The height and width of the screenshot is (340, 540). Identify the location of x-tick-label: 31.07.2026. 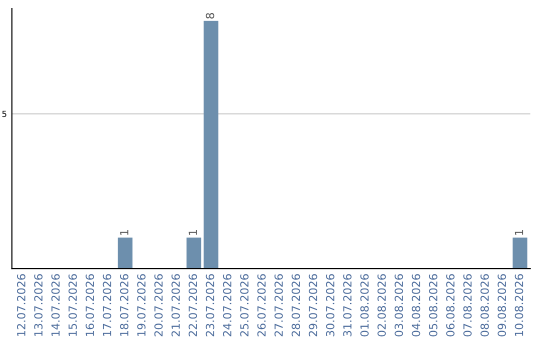
(347, 305).